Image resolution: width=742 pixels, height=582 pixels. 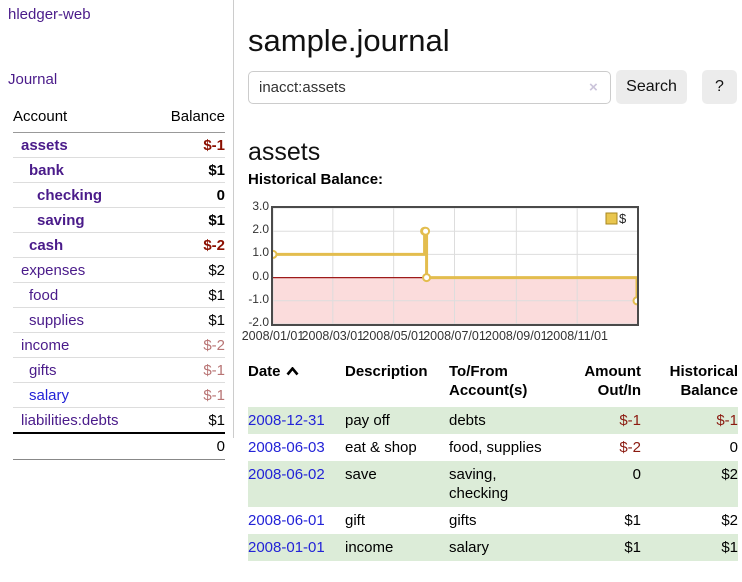 I want to click on register-accounts-cell: food, supplies, so click(x=495, y=447).